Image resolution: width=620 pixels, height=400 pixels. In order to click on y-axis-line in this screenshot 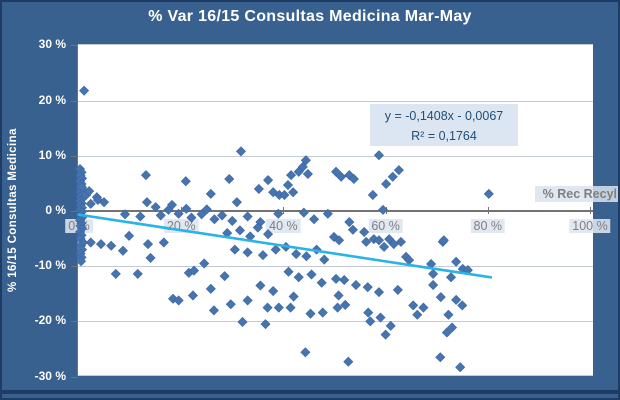, I will do `click(77, 210)`.